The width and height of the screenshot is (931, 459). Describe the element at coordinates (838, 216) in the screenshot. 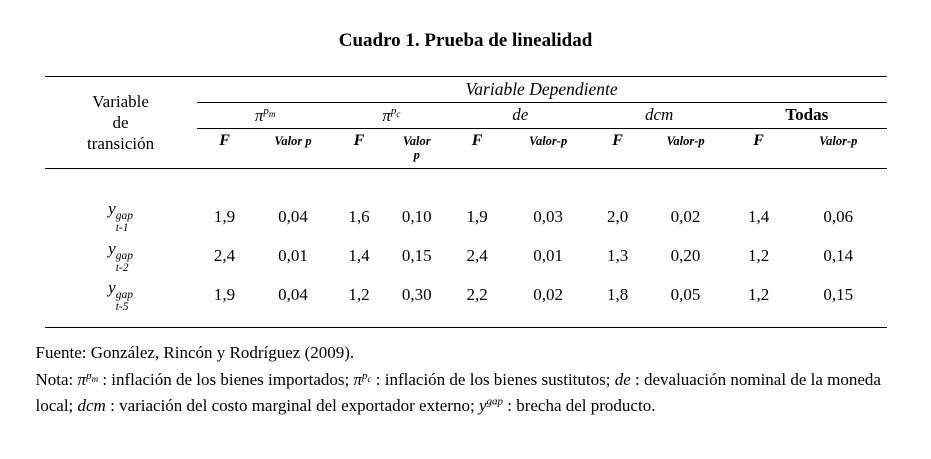

I see `table-cell: 0,06` at that location.